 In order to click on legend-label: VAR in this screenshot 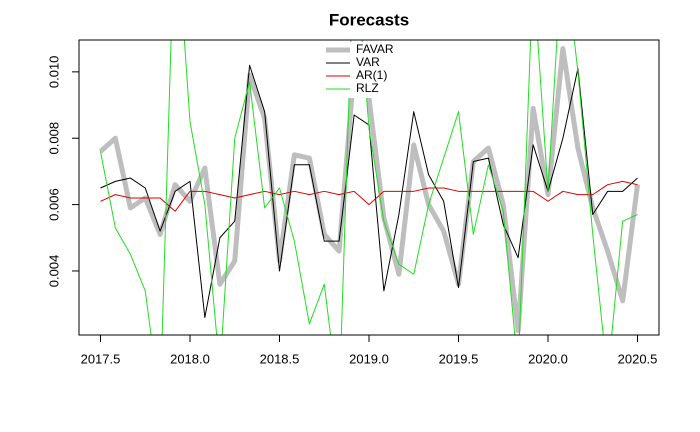, I will do `click(368, 62)`.